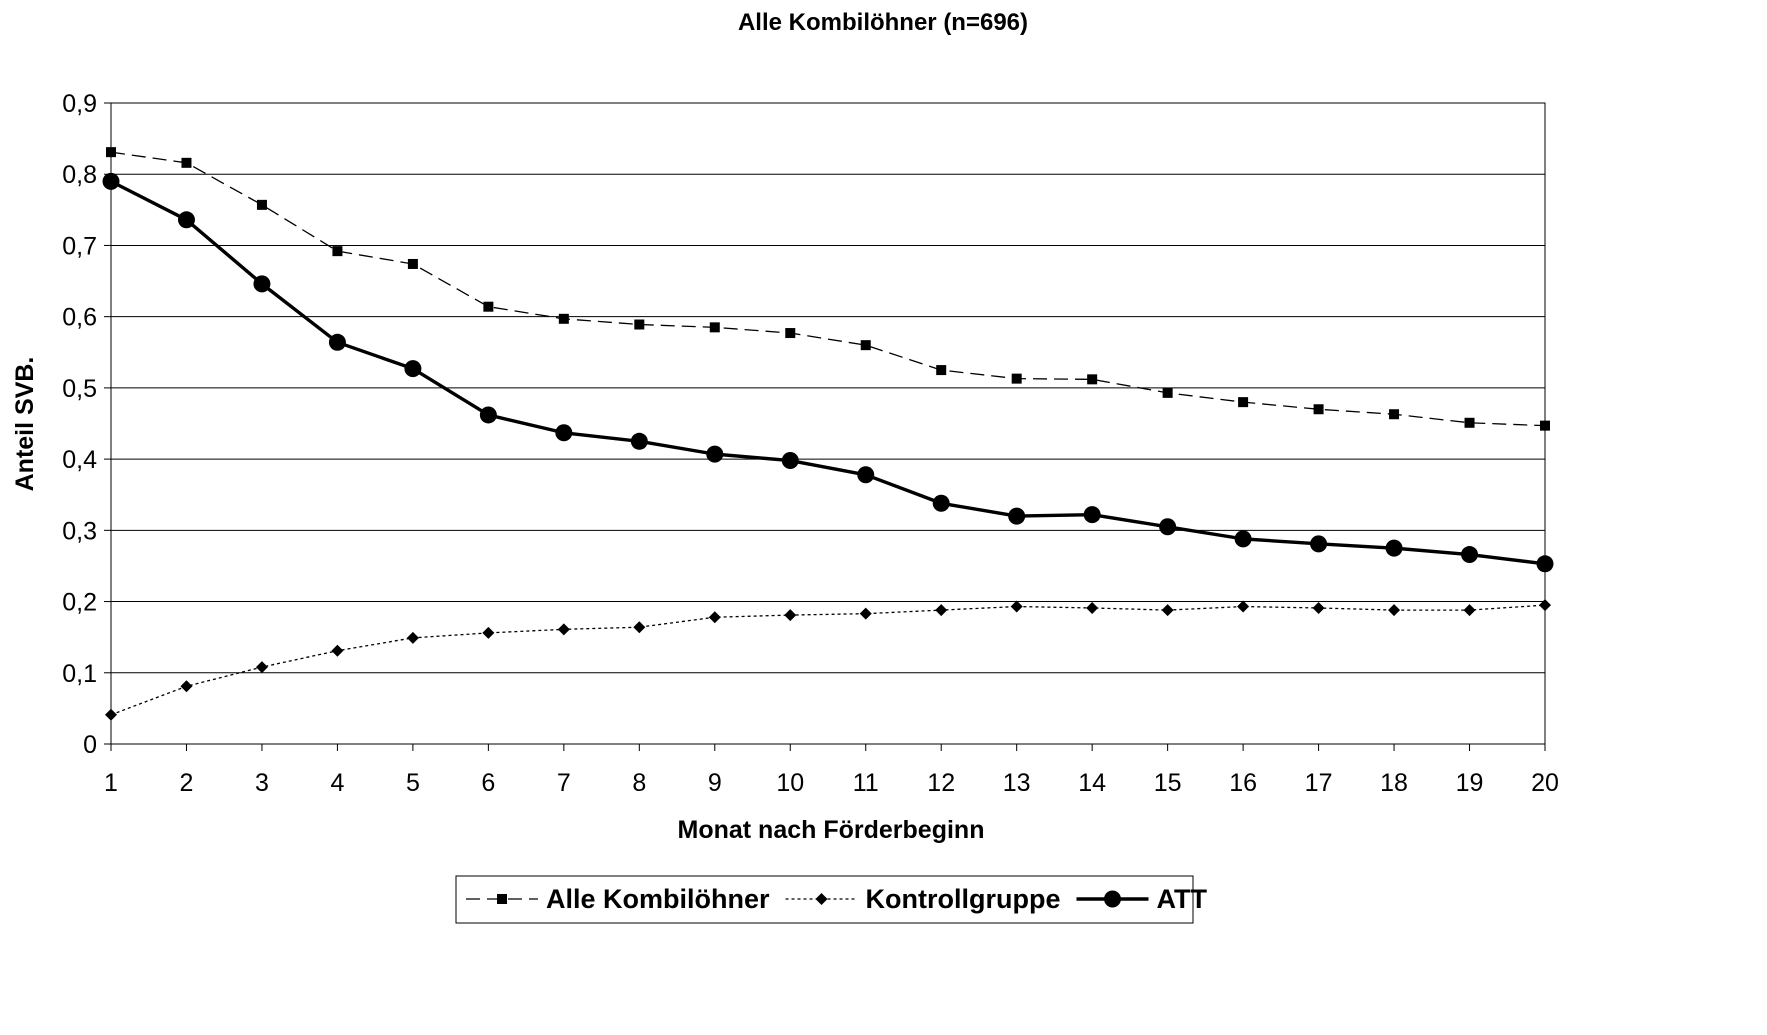 Image resolution: width=1767 pixels, height=1035 pixels. What do you see at coordinates (79, 531) in the screenshot?
I see `y-tick-label: 0,3` at bounding box center [79, 531].